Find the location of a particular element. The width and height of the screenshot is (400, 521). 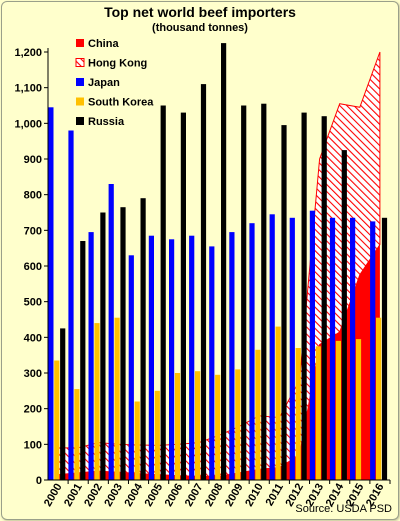

bar-south-korea-2006 is located at coordinates (177, 426).